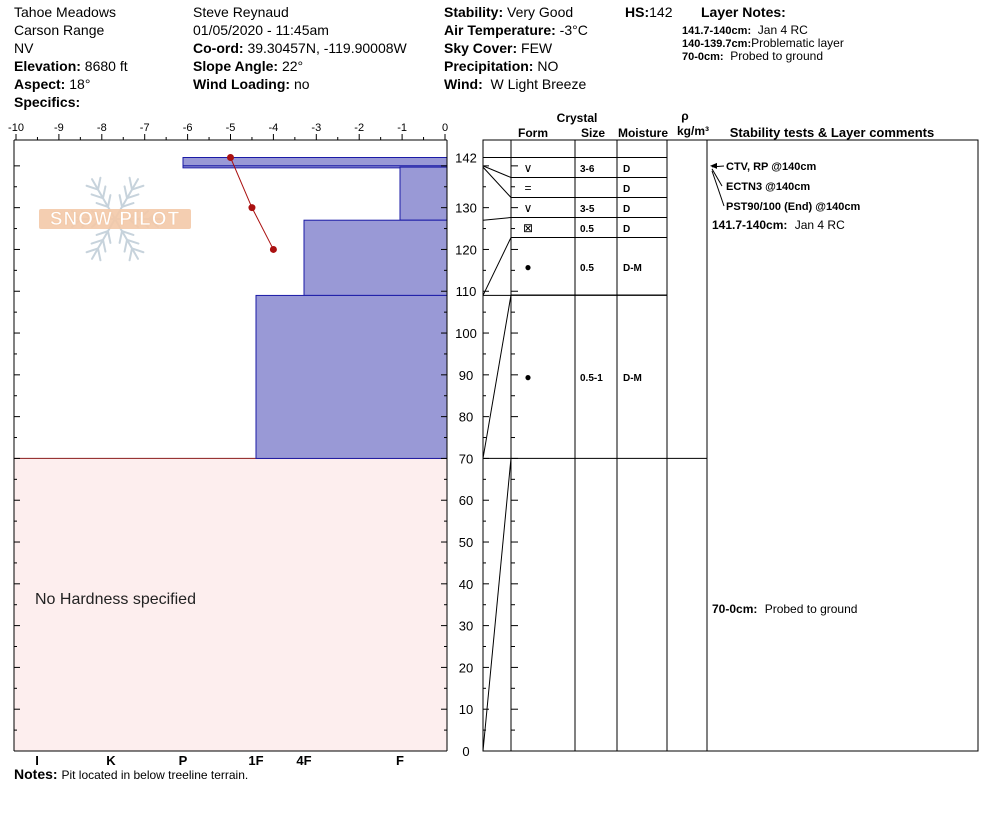 This screenshot has width=994, height=840. Describe the element at coordinates (703, 57) in the screenshot. I see `layer-note-range: 70-0cm:` at that location.